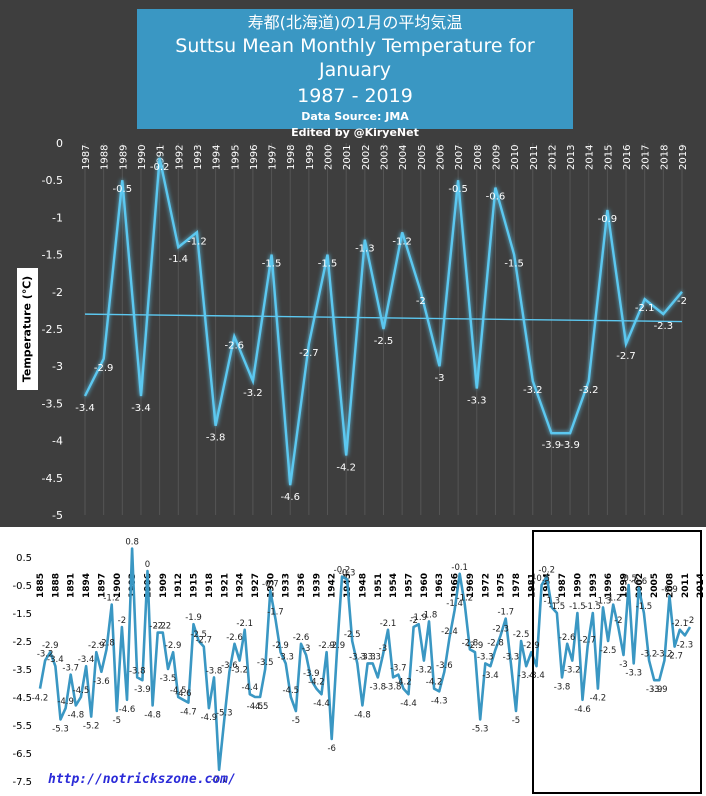 The image size is (706, 796). Describe the element at coordinates (321, 704) in the screenshot. I see `data-label: -4.4` at that location.